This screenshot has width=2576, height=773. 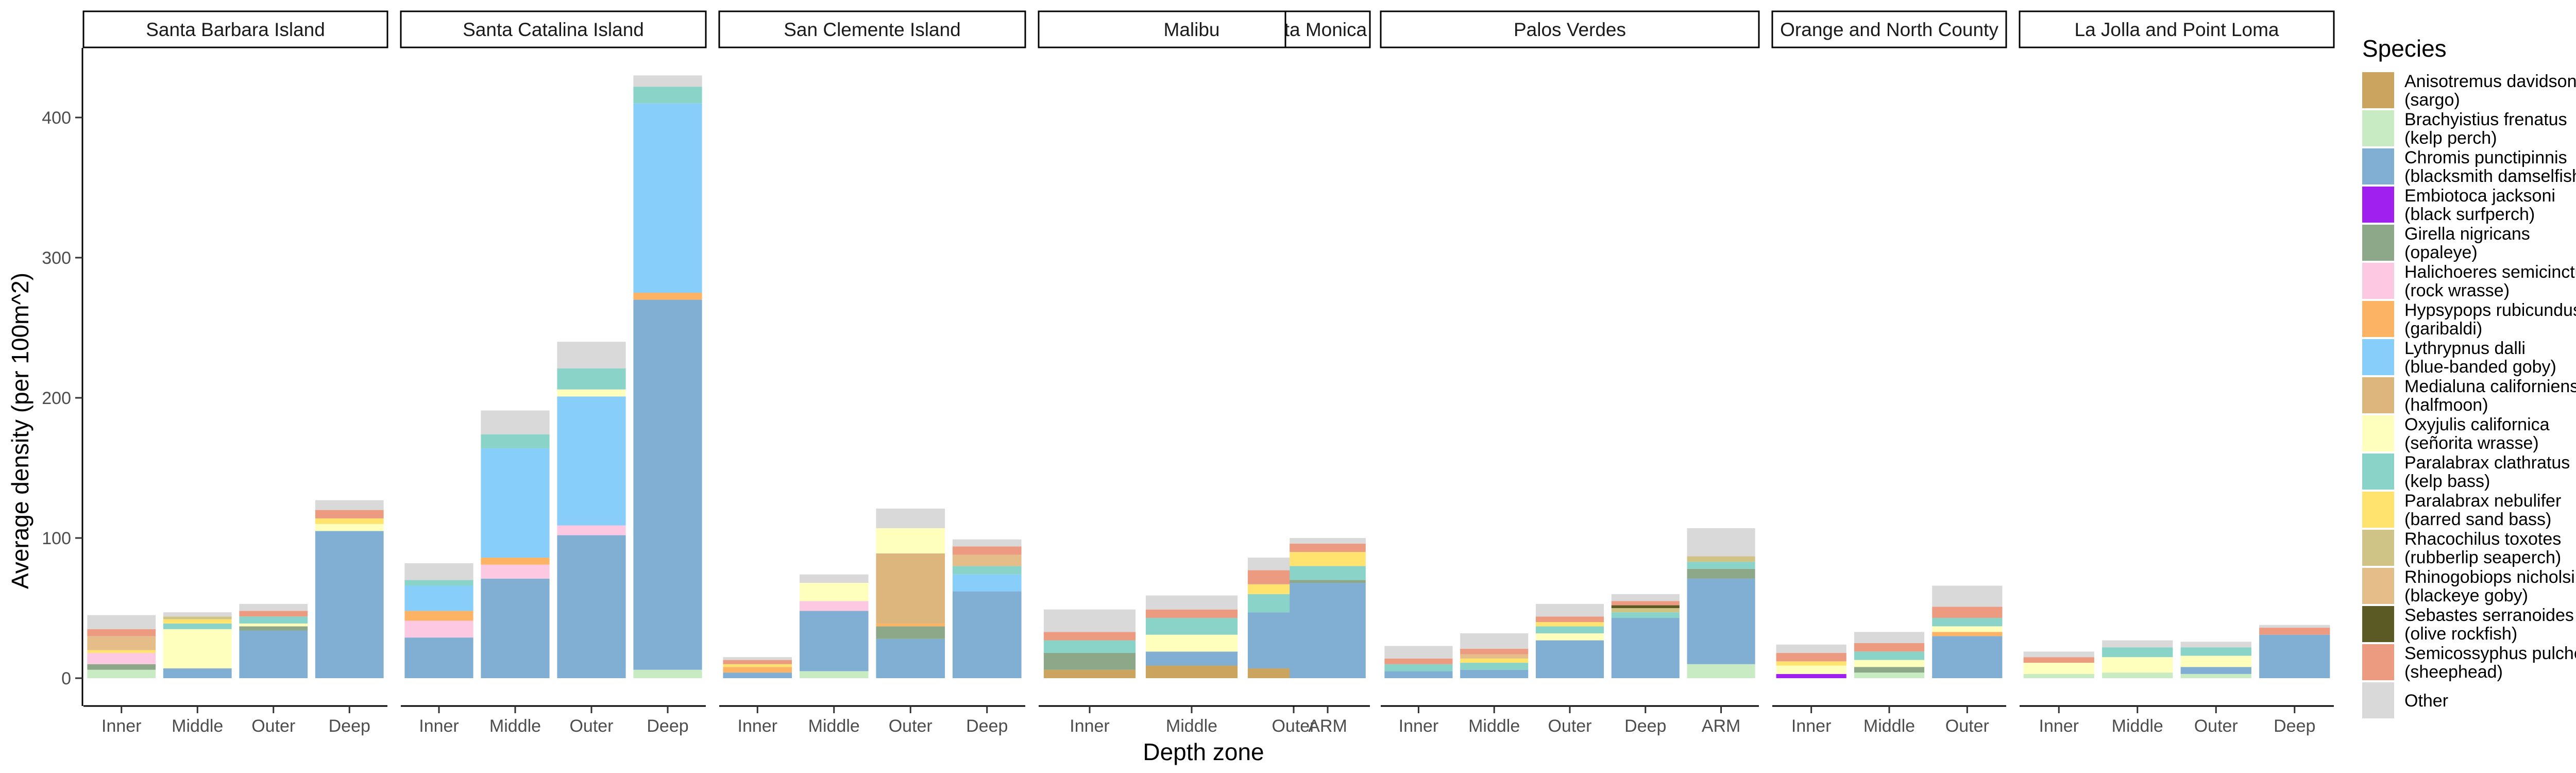 I want to click on legend-item: Semicossyphus pulcher(sheephead), so click(x=2469, y=663).